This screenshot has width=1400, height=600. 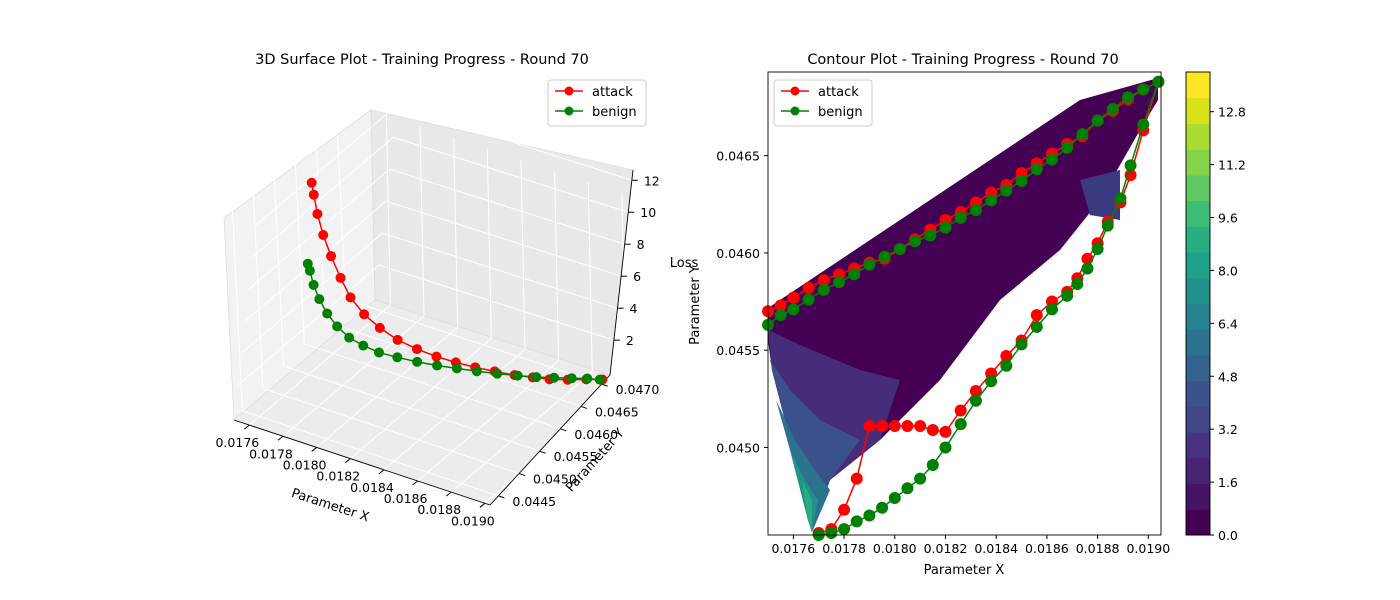 I want to click on x-tick-label-3d: 0.0176, so click(x=237, y=442).